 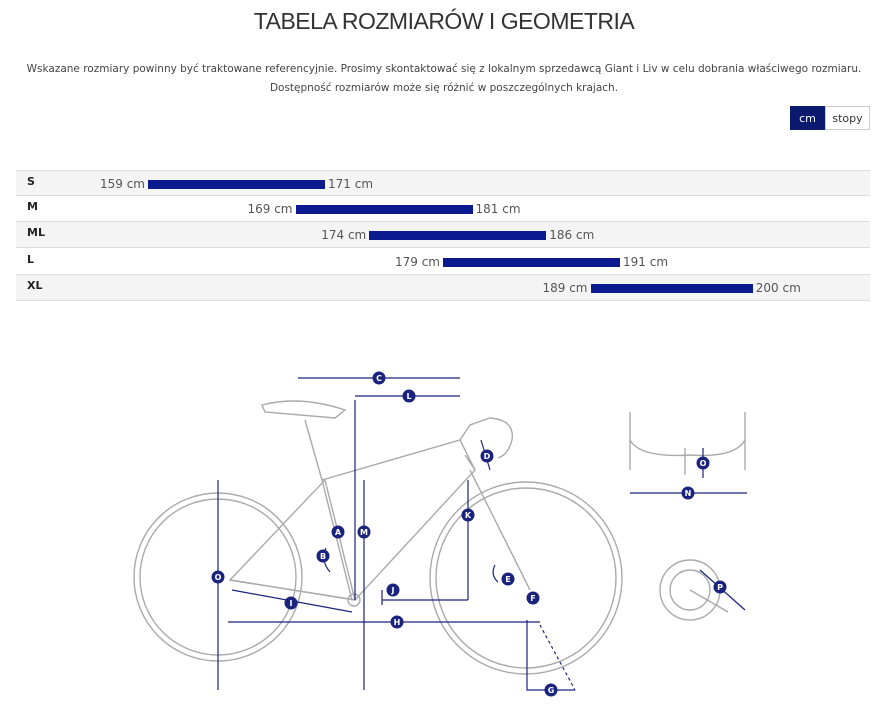 What do you see at coordinates (35, 285) in the screenshot?
I see `size-label: XL` at bounding box center [35, 285].